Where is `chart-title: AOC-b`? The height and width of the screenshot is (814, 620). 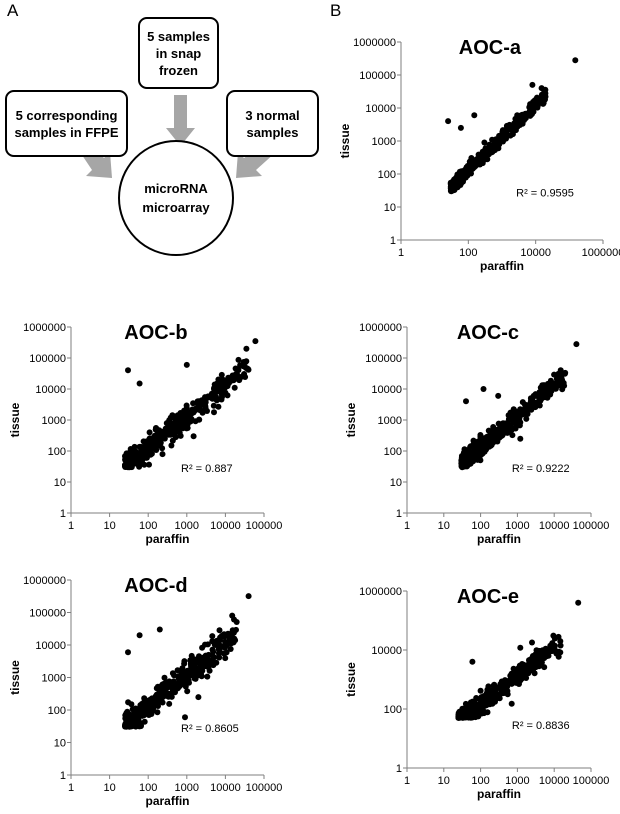 chart-title: AOC-b is located at coordinates (155, 333).